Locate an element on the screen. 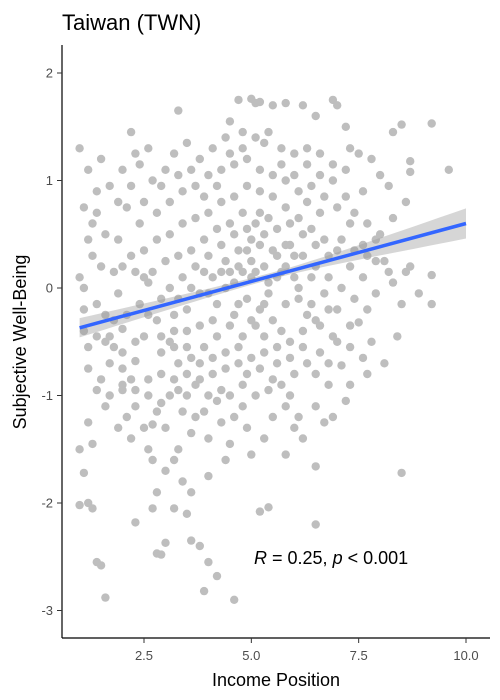 The height and width of the screenshot is (700, 500). y-tick-label: 2 is located at coordinates (49, 73).